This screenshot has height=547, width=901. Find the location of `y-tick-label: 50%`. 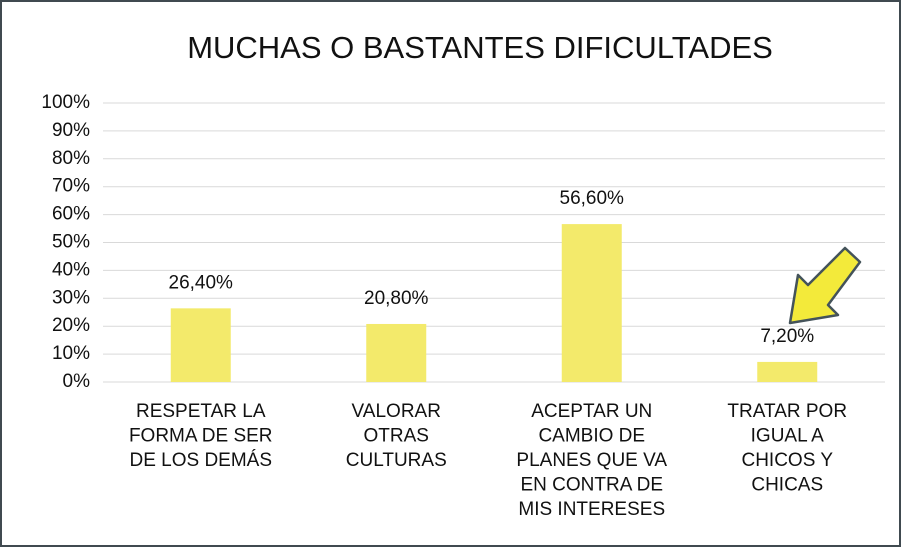

y-tick-label: 50% is located at coordinates (71, 242).